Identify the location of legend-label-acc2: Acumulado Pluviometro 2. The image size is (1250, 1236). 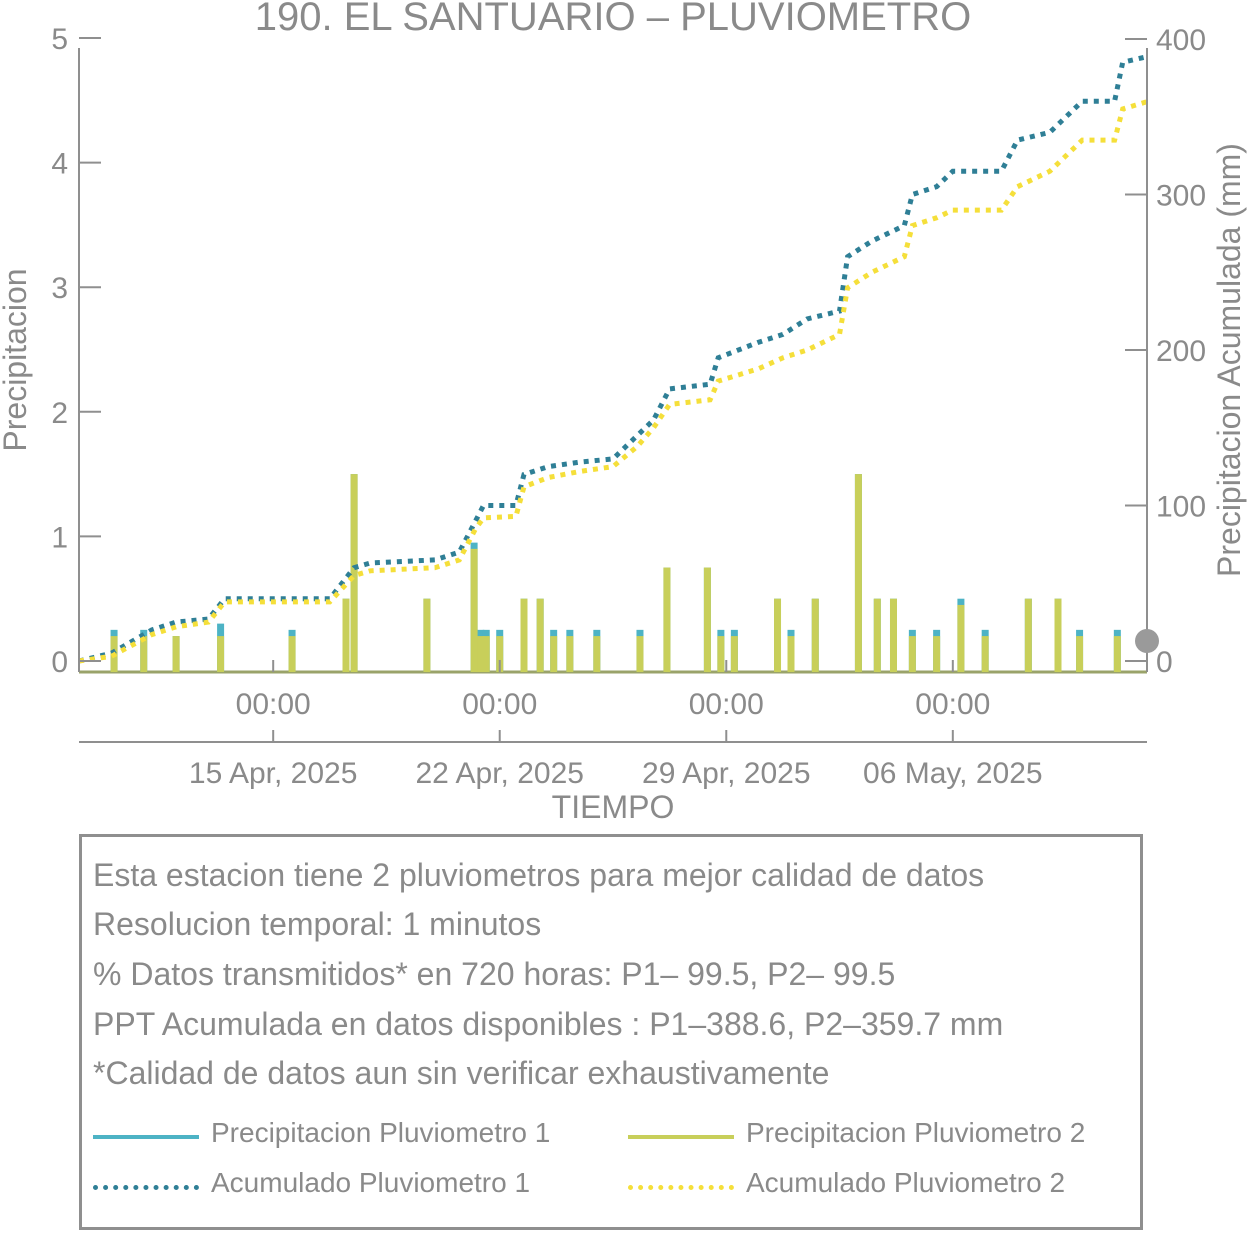
(906, 1182).